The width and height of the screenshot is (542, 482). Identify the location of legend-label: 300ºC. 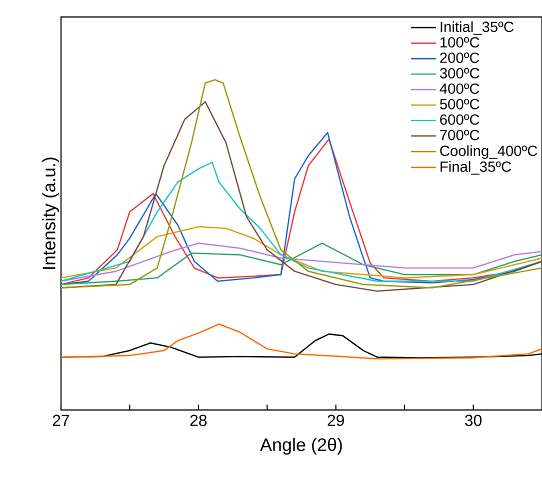
(460, 73).